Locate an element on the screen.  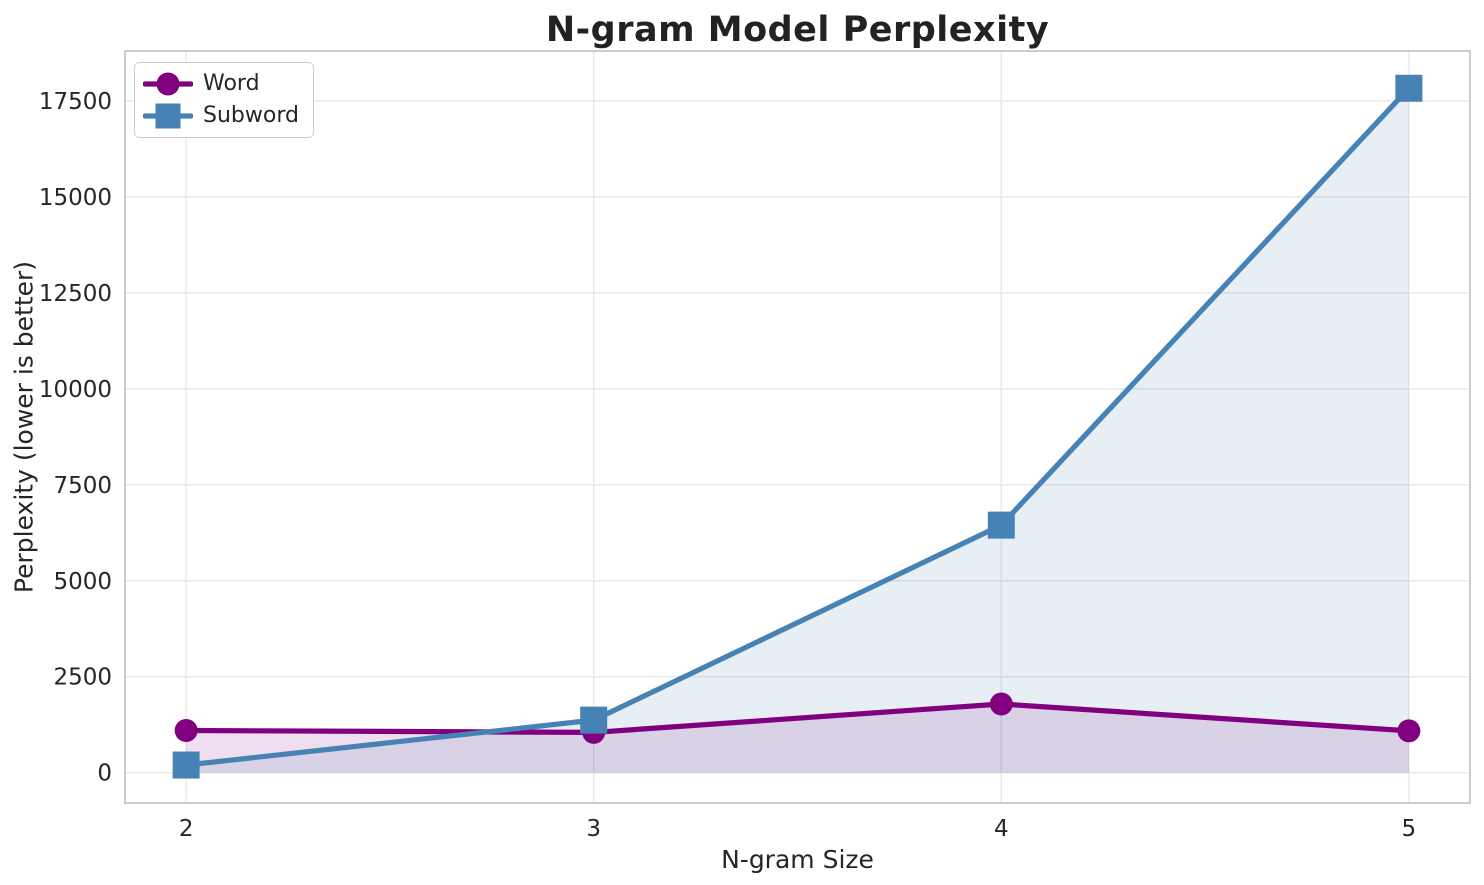
x-tick-label-3: 3 is located at coordinates (593, 829).